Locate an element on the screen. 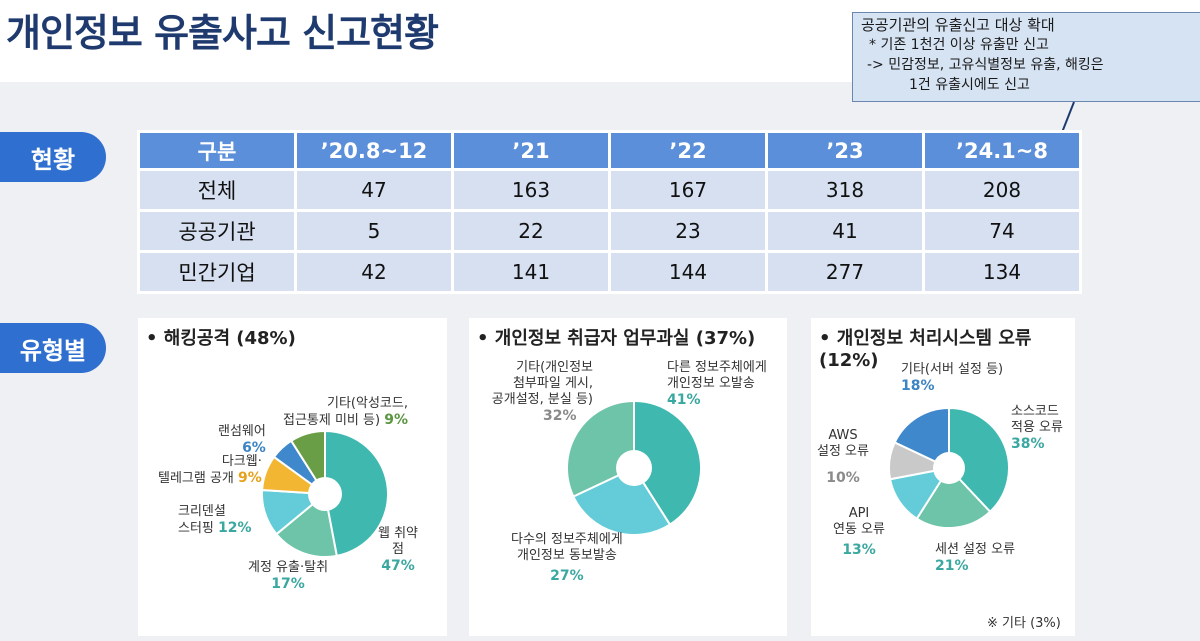 This screenshot has height=641, width=1200. slice-label: AWS 설정 오류 10% is located at coordinates (843, 457).